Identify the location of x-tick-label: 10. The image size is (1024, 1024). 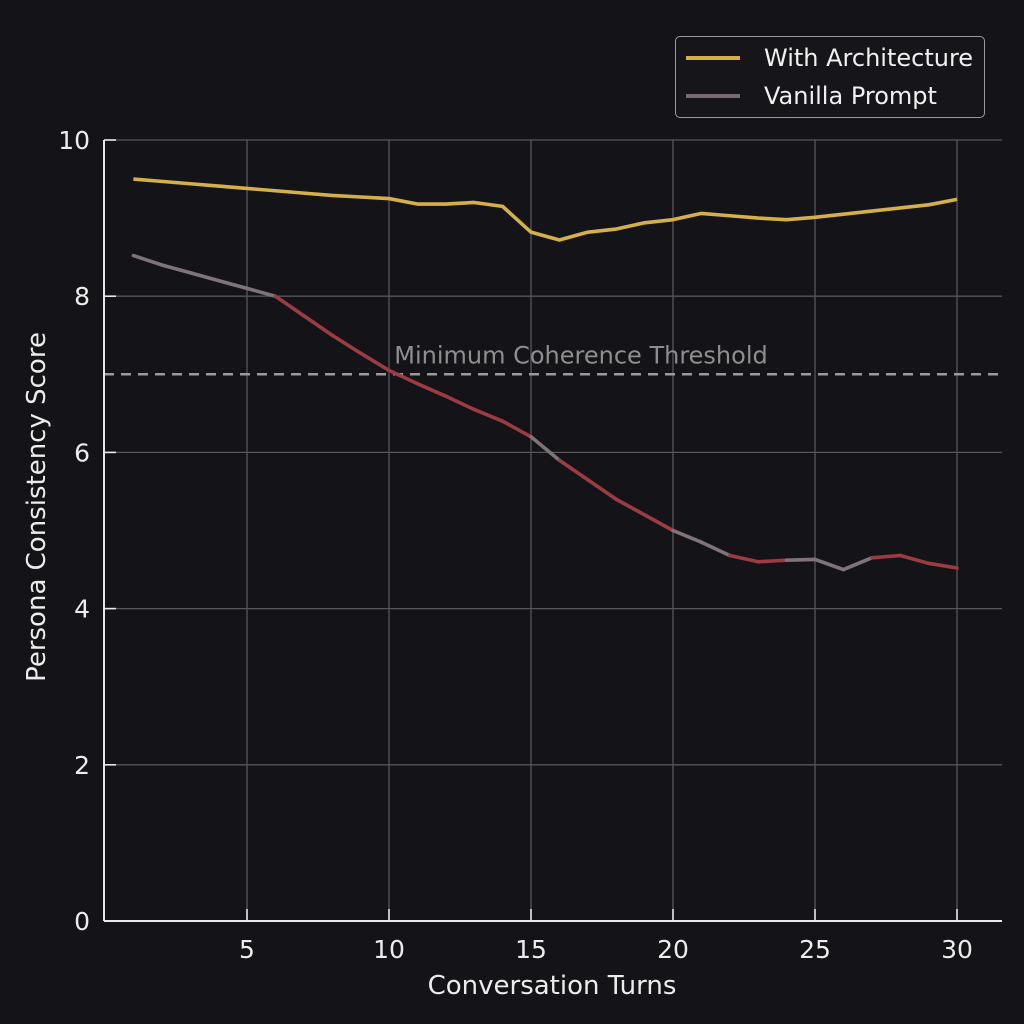
(389, 949).